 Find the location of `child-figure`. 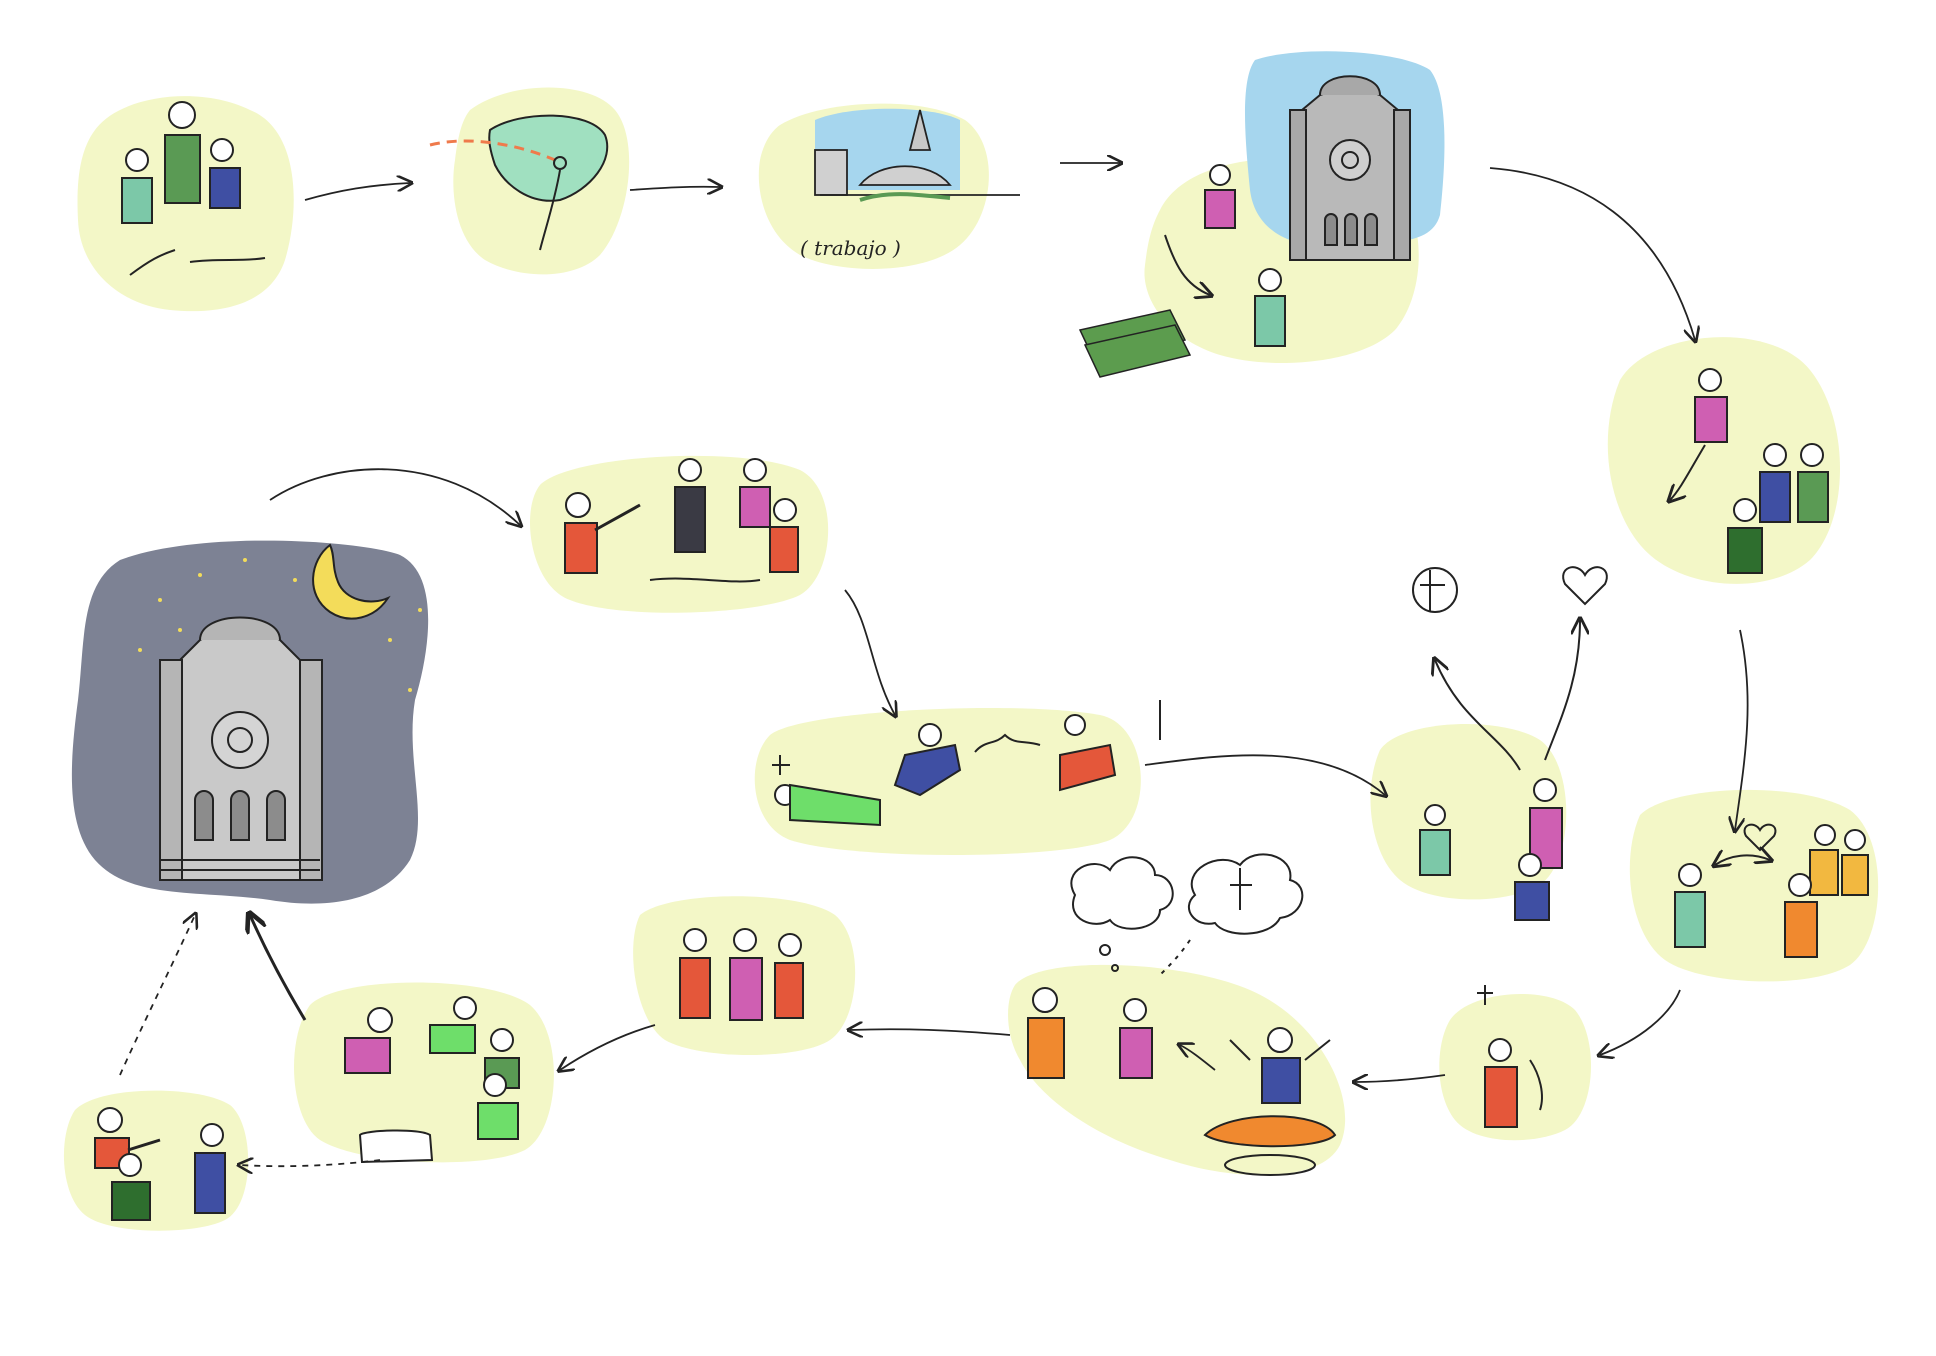

child-figure is located at coordinates (225, 188).